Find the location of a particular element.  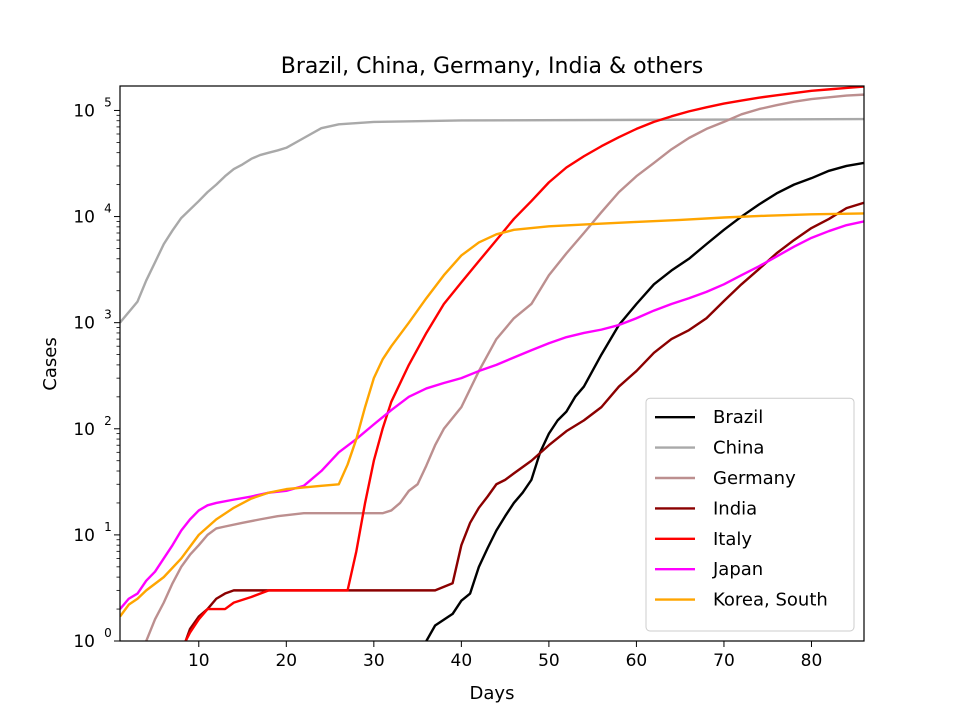

y-tick-exponent: 4 is located at coordinates (108, 209).